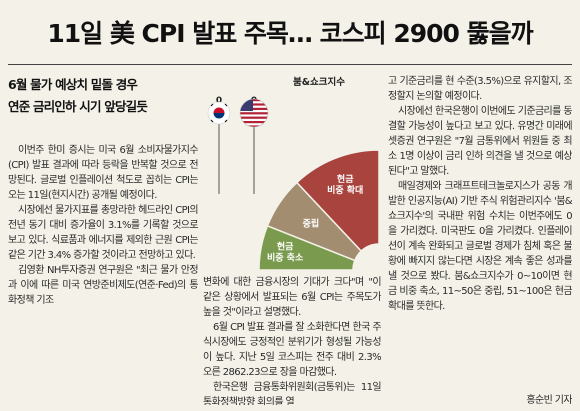  What do you see at coordinates (290, 64) in the screenshot?
I see `headline-rule` at bounding box center [290, 64].